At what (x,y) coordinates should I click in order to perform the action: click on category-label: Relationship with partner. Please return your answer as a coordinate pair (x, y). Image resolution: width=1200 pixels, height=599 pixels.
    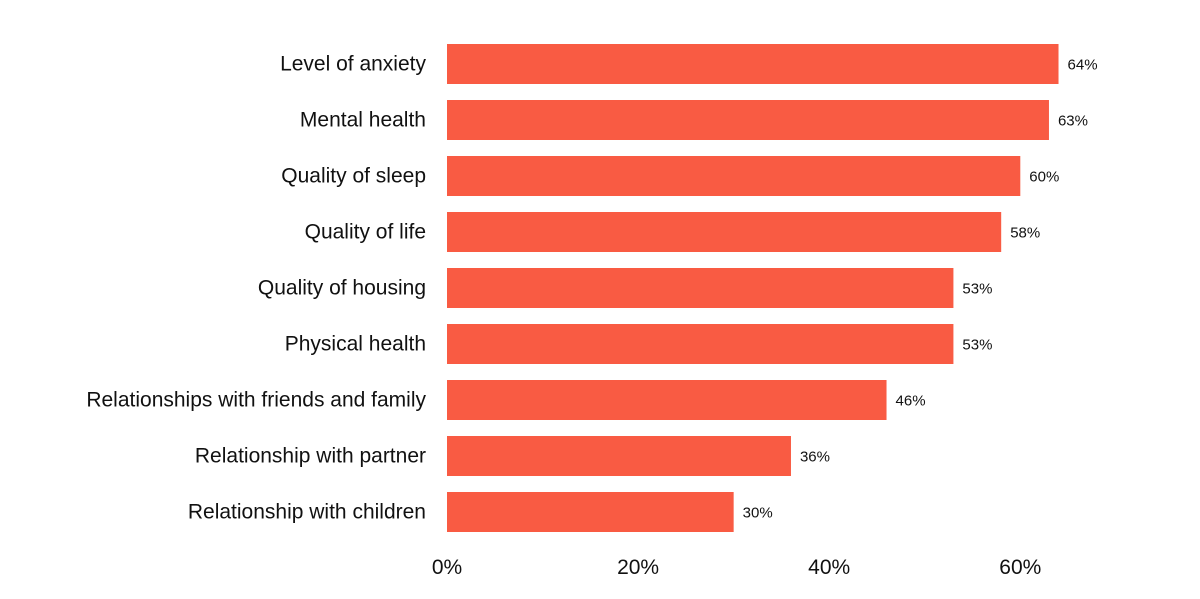
    Looking at the image, I should click on (310, 456).